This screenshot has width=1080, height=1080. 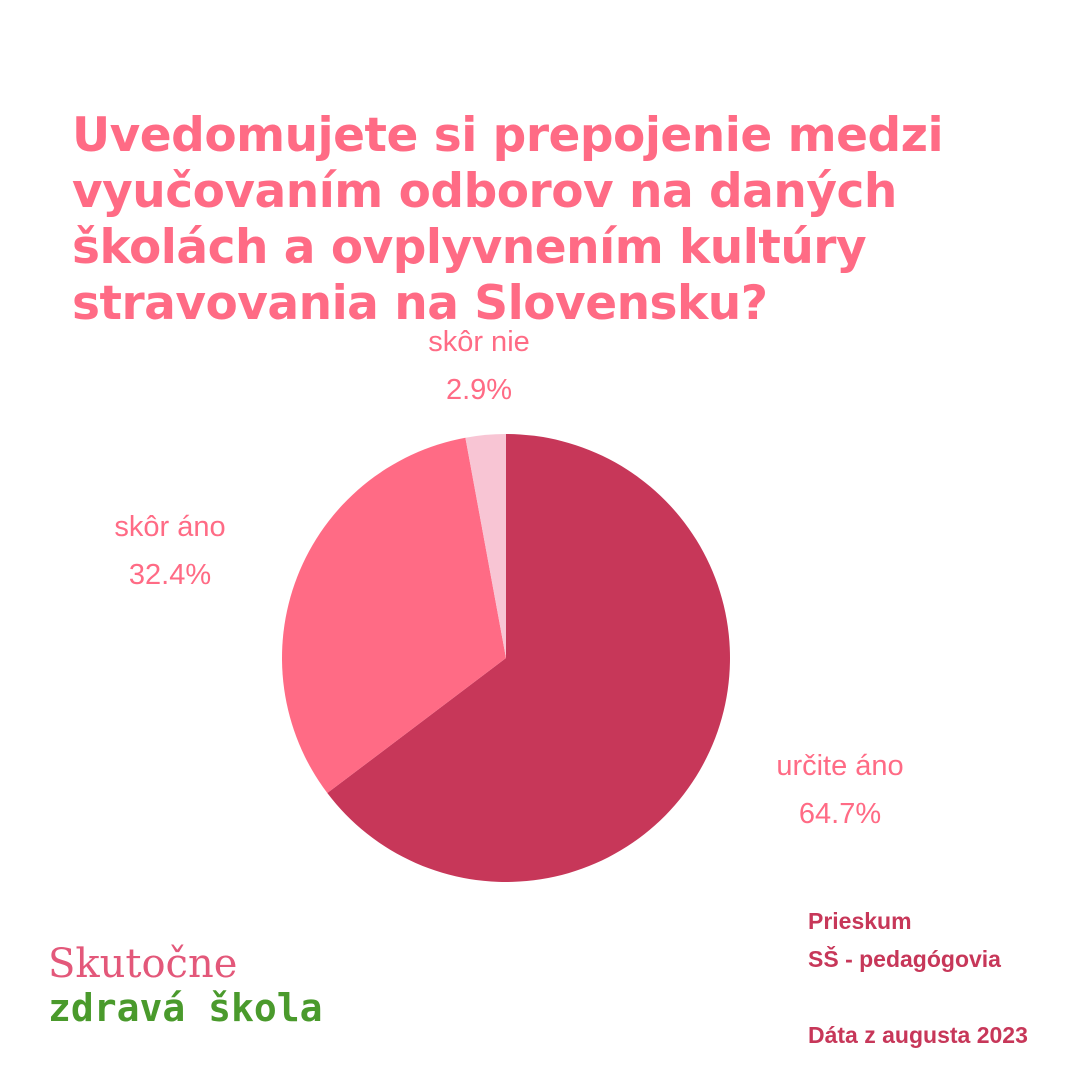 I want to click on slice-label-name: skôr nie, so click(x=479, y=342).